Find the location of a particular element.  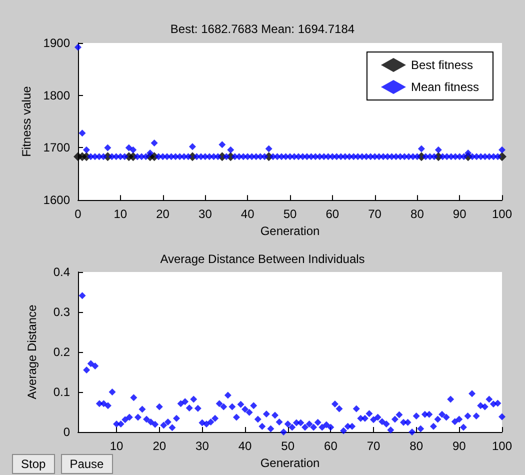

y-tick-label: 1700 is located at coordinates (56, 147).